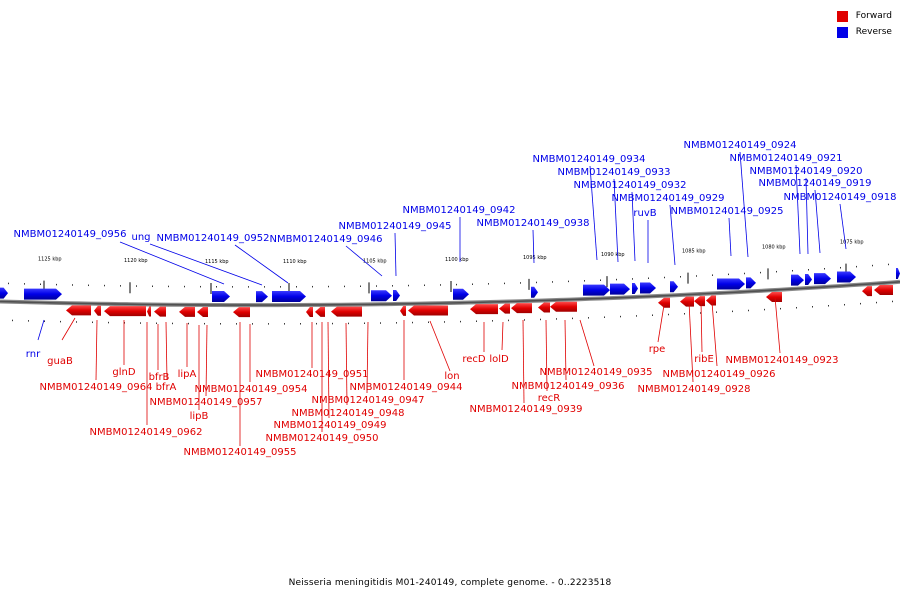 Image resolution: width=900 pixels, height=600 pixels. What do you see at coordinates (136, 261) in the screenshot?
I see `tick-label: 1120 kbp` at bounding box center [136, 261].